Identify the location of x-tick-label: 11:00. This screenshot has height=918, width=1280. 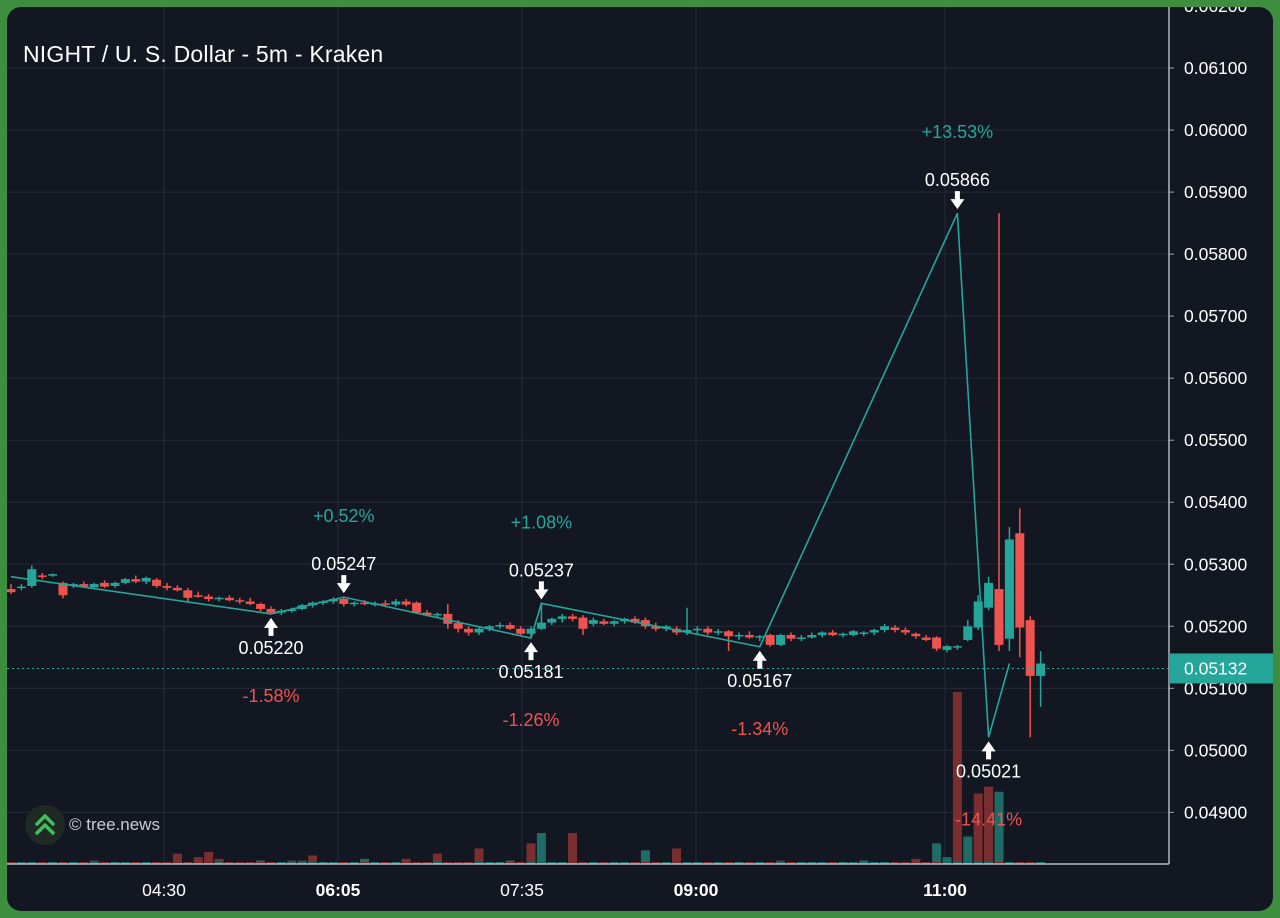
(945, 890).